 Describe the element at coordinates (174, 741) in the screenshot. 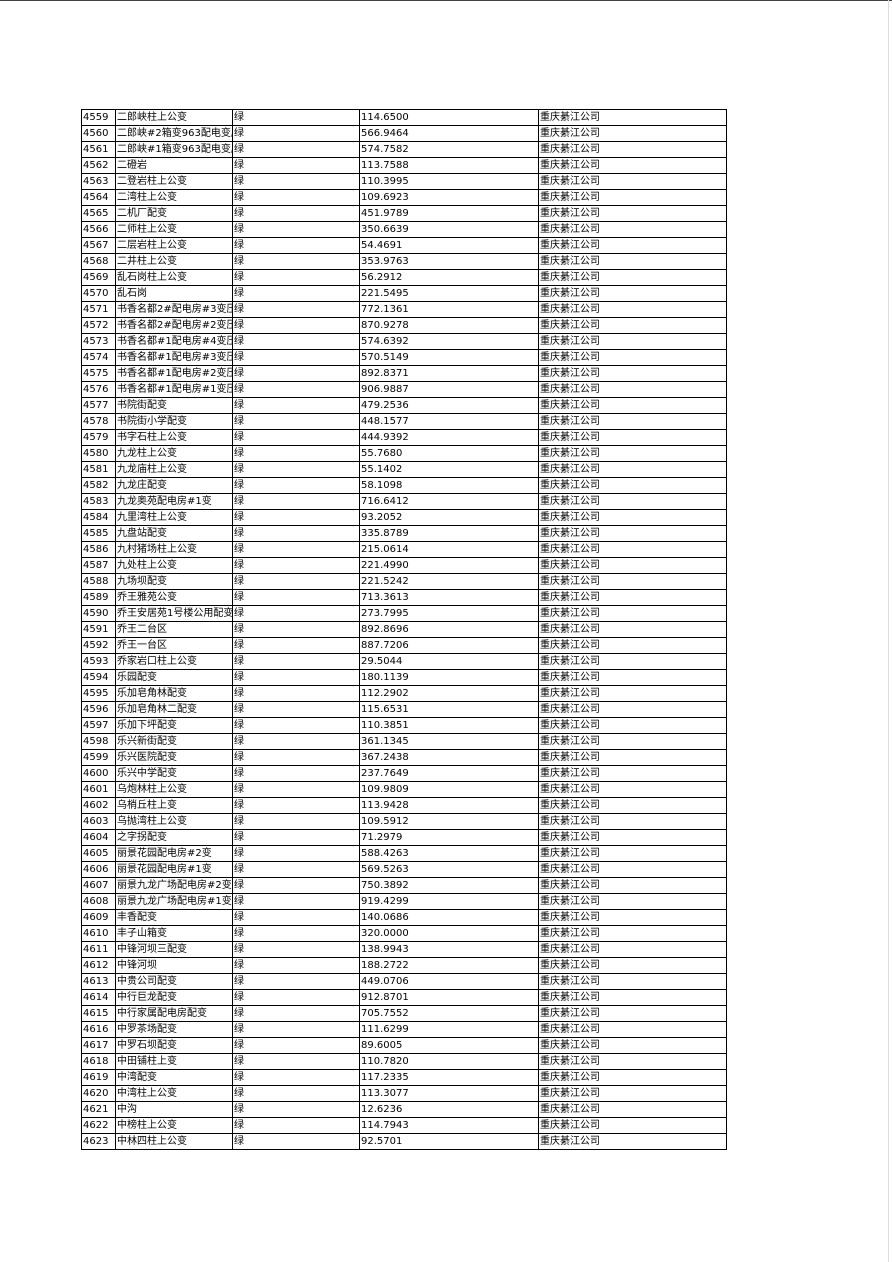

I see `station-name: 乐兴新街配变` at that location.